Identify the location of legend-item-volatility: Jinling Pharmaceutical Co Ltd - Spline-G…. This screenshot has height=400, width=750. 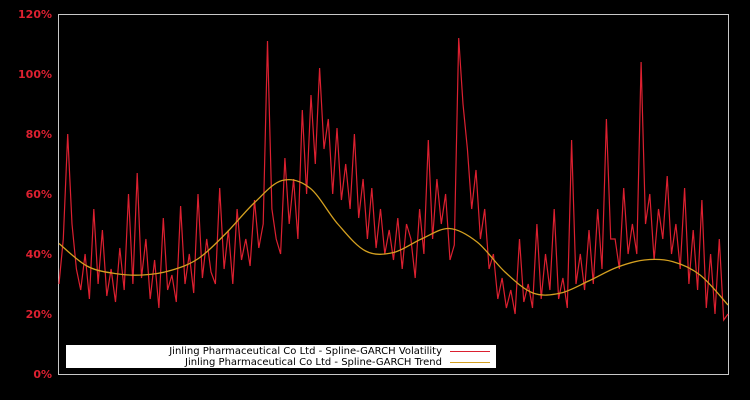
(332, 351).